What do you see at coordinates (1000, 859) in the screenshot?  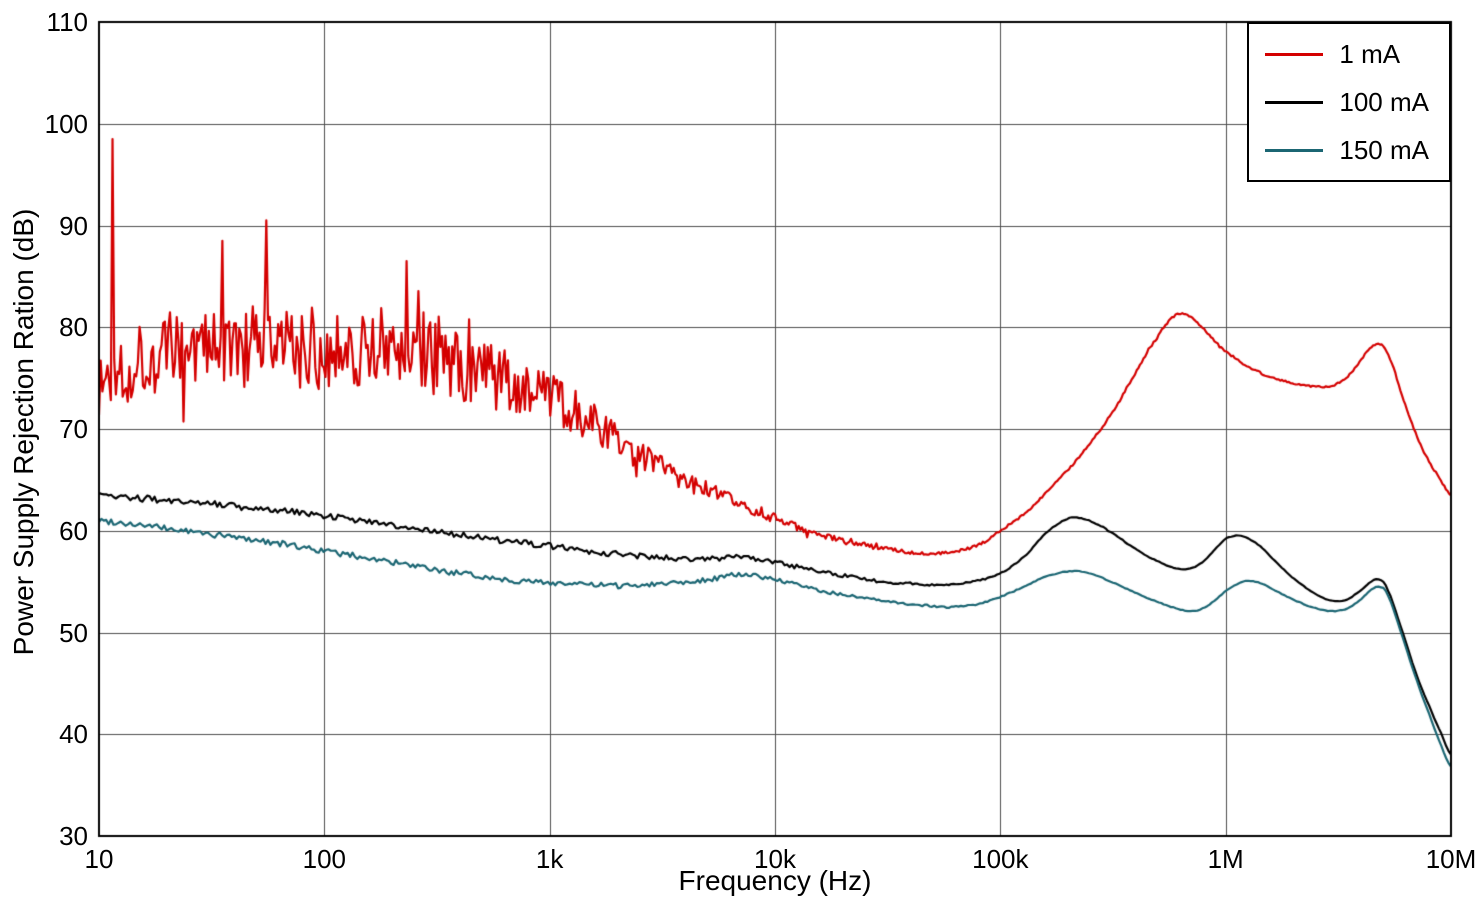 I see `x-tick-label: 100k` at bounding box center [1000, 859].